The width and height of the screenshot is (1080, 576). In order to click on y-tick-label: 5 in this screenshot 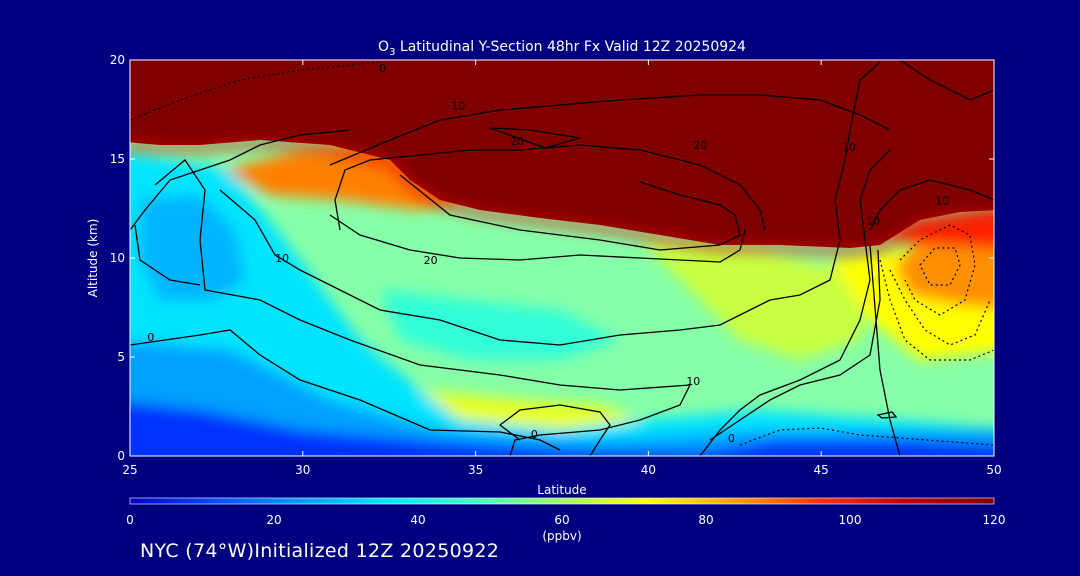, I will do `click(121, 357)`.